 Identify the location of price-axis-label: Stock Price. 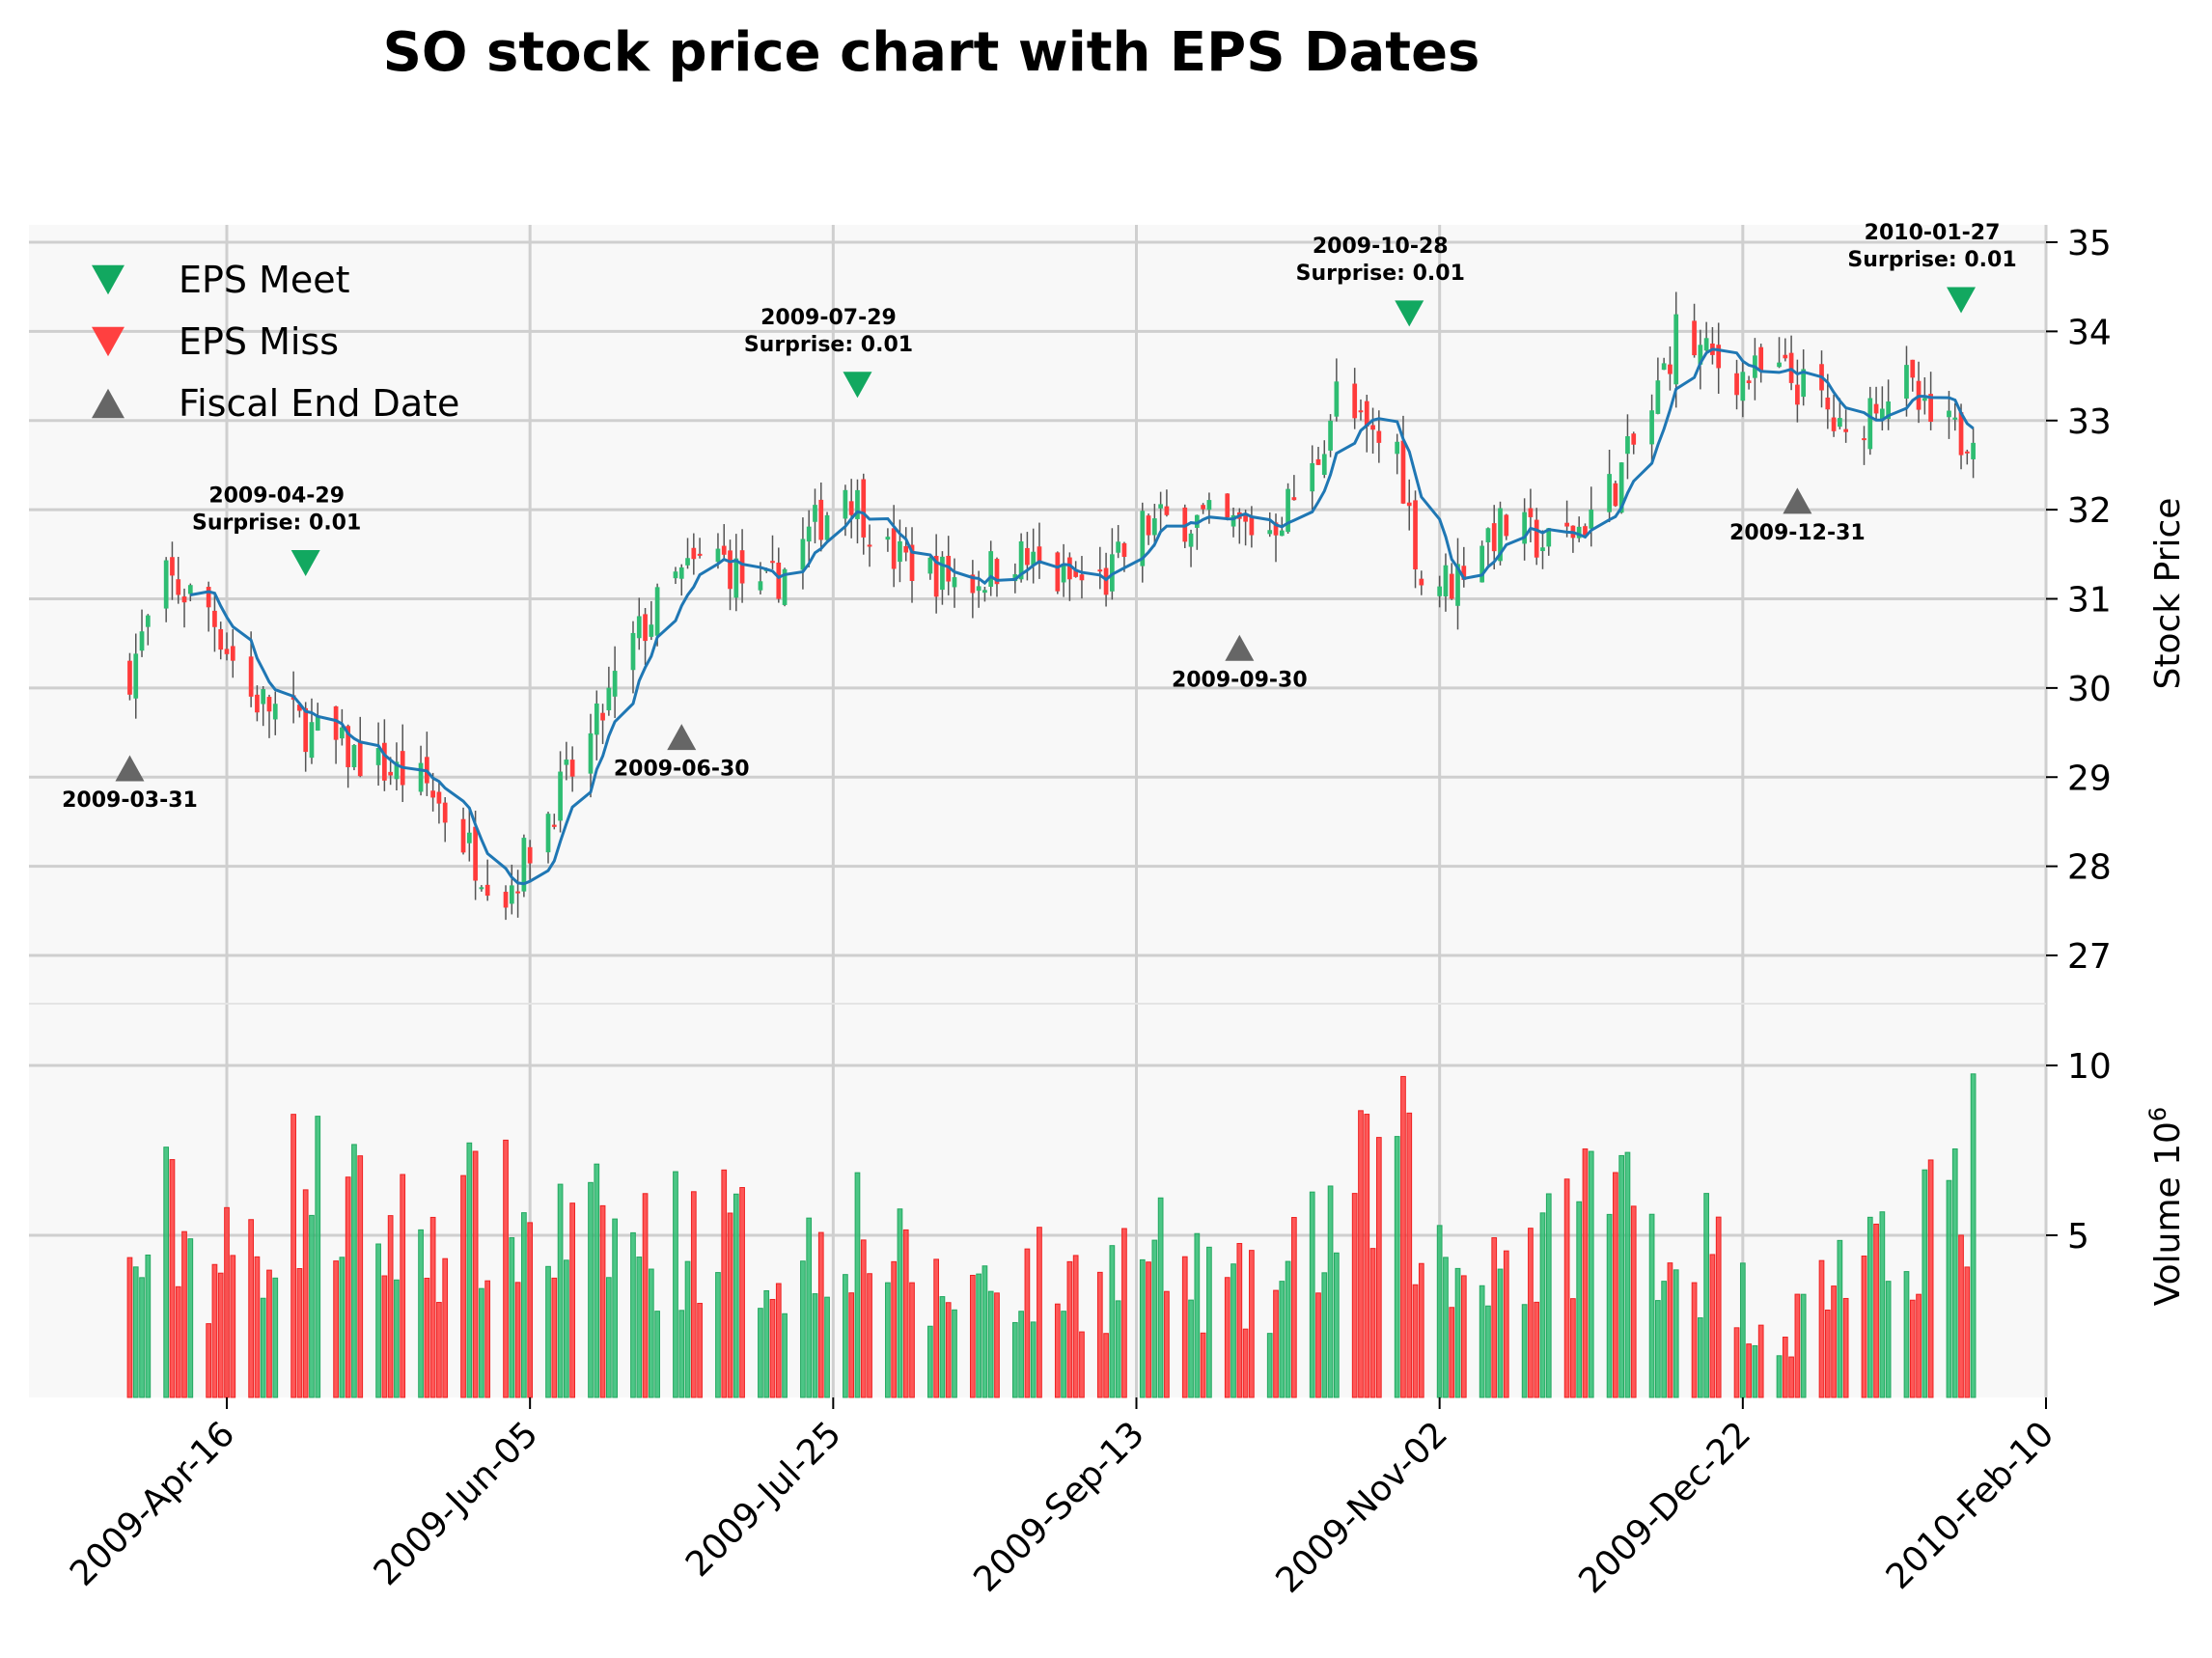
(2168, 594).